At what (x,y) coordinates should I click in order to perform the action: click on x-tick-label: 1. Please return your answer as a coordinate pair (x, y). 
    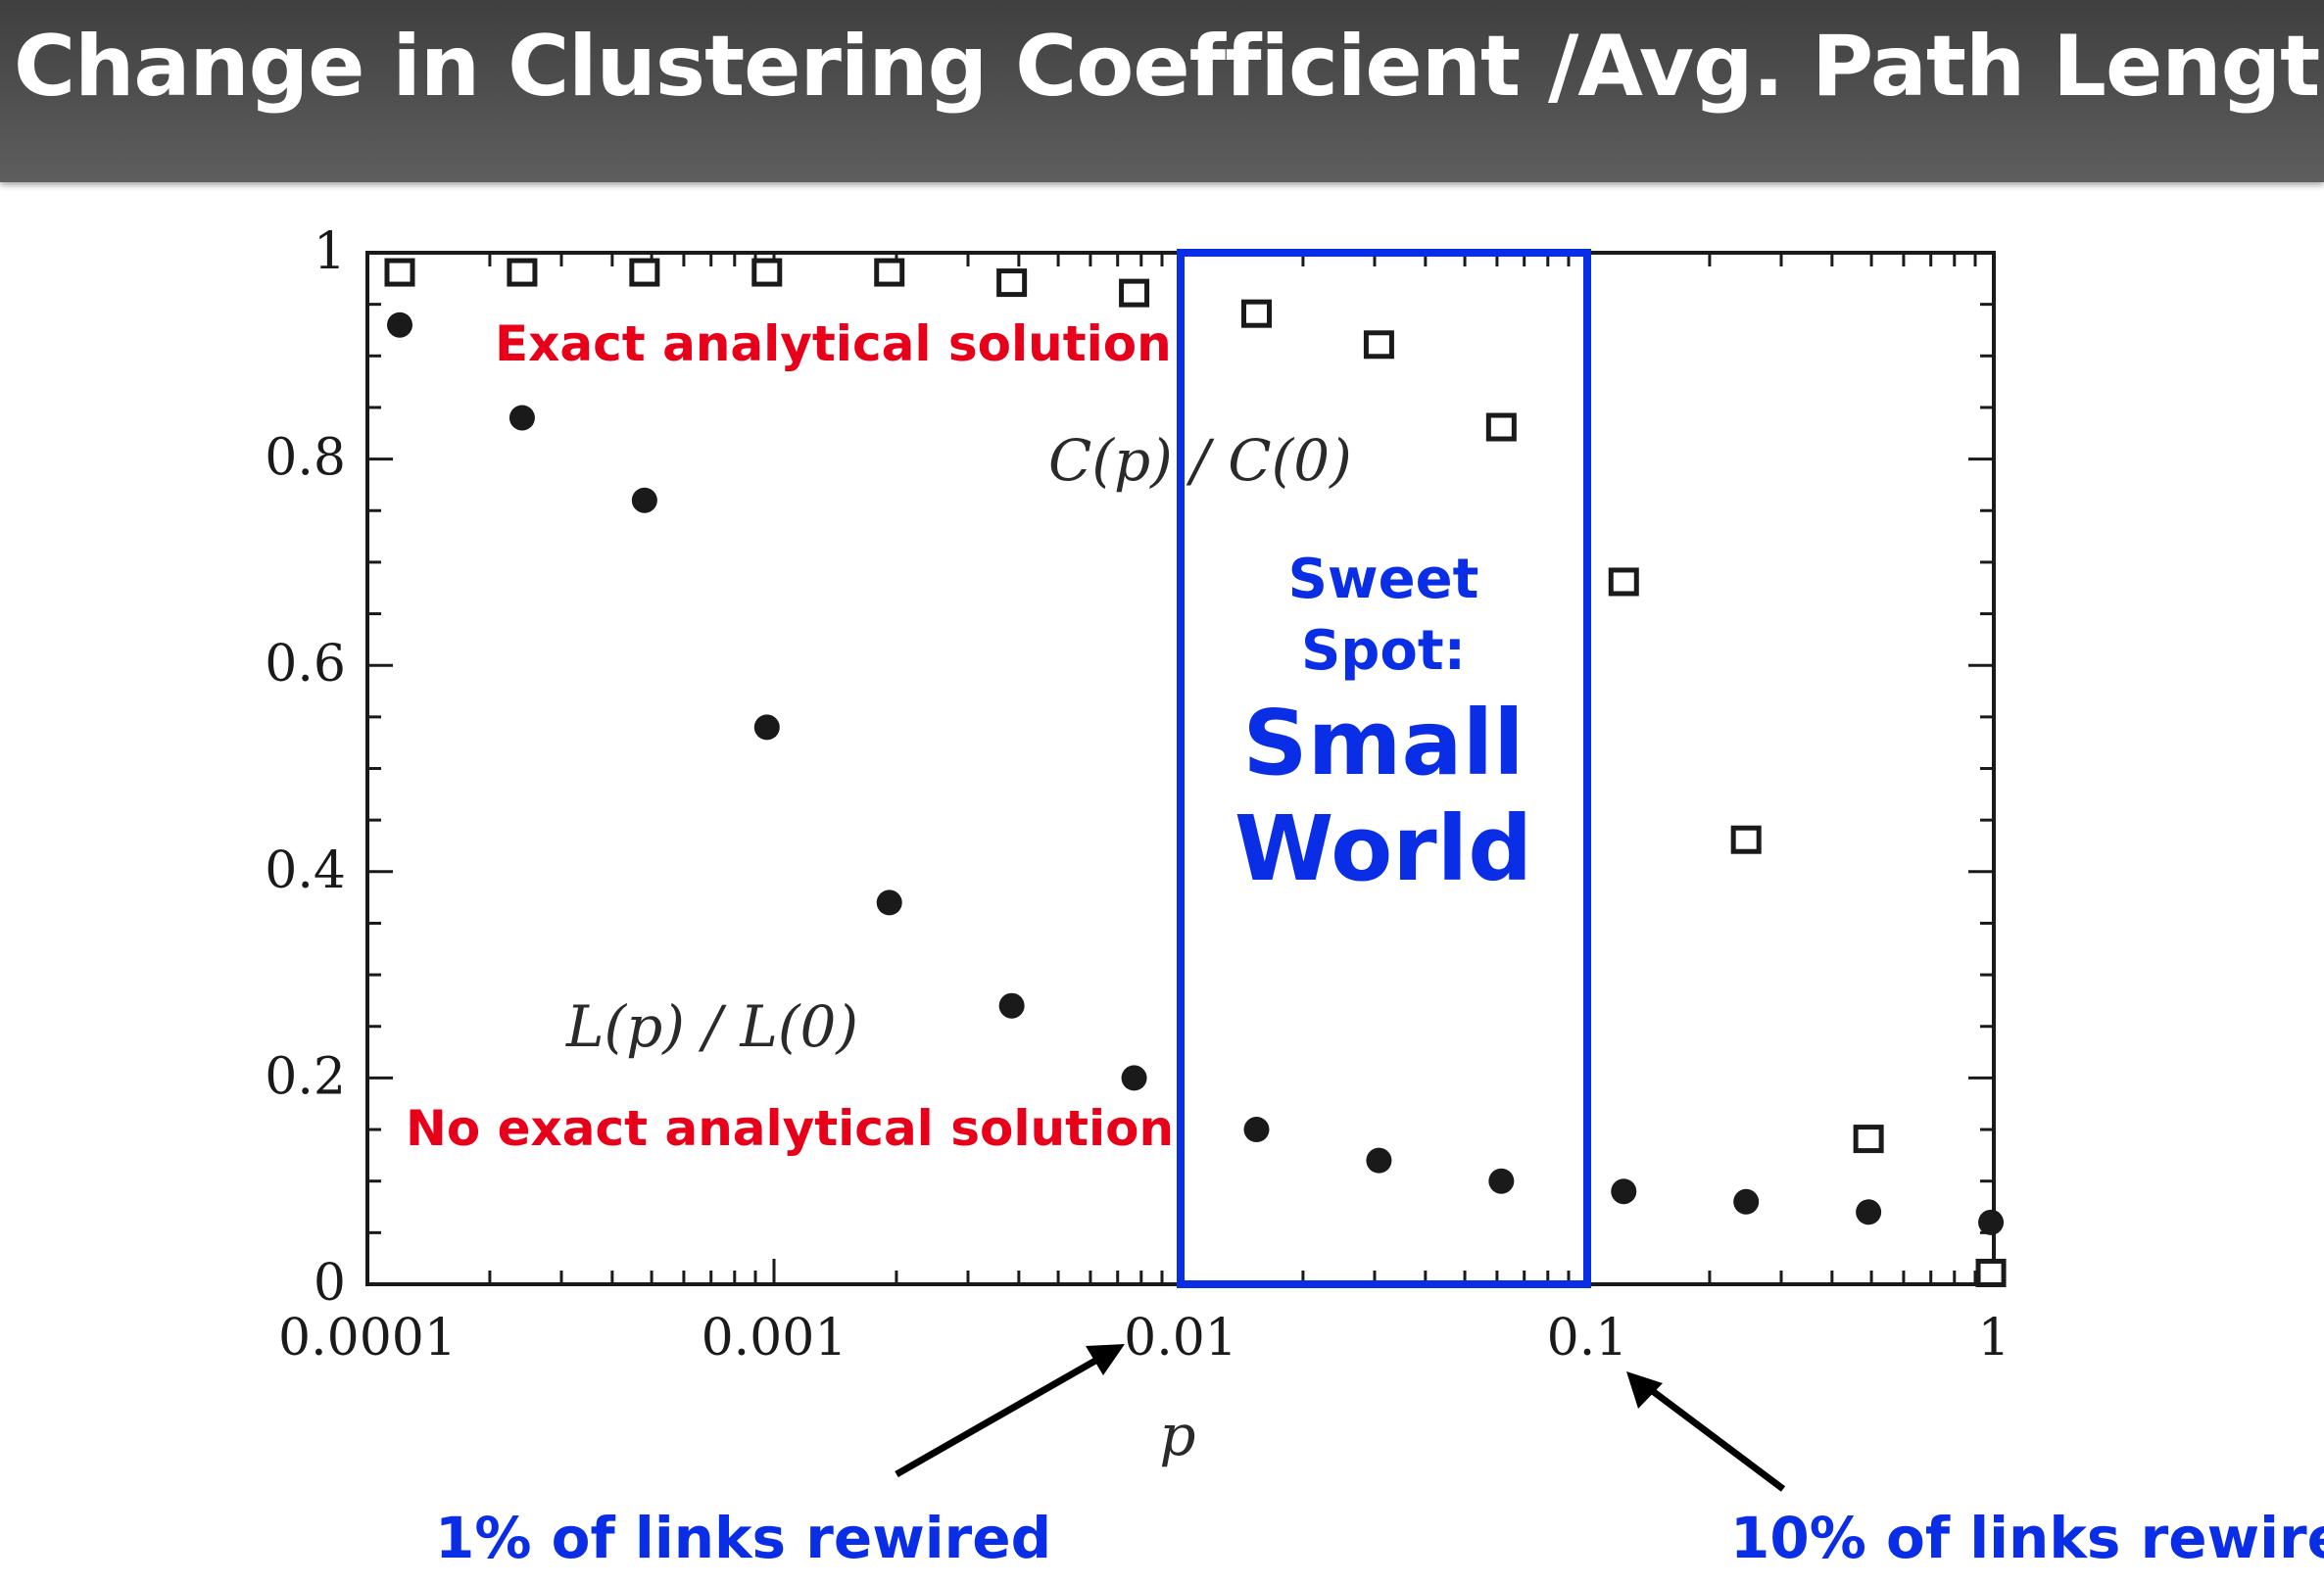
    Looking at the image, I should click on (1993, 1338).